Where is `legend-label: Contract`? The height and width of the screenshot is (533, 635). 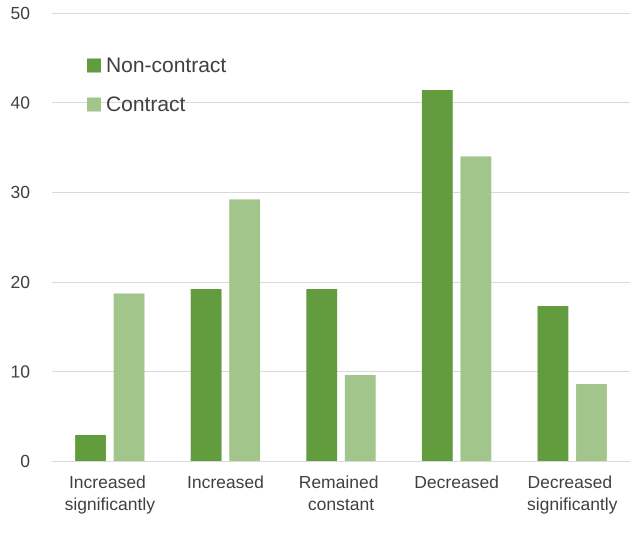 legend-label: Contract is located at coordinates (146, 104).